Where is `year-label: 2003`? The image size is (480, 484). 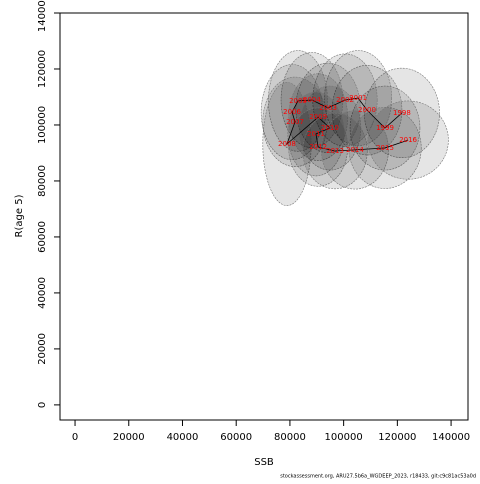
year-label: 2003 is located at coordinates (328, 108).